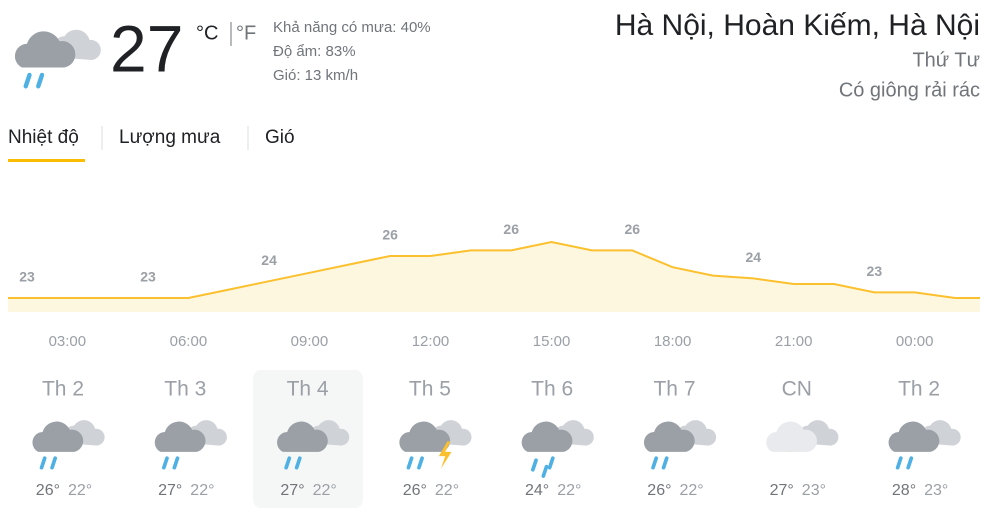 The width and height of the screenshot is (1000, 526). Describe the element at coordinates (46, 160) in the screenshot. I see `tab-underline` at that location.